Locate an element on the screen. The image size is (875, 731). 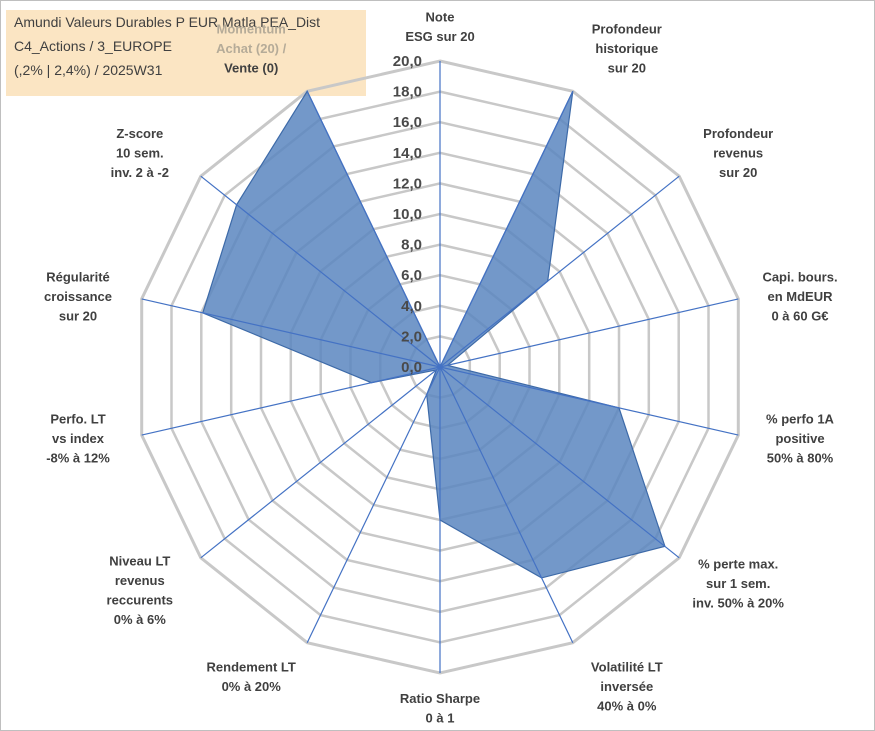
axis-label-10: Perfo. LT vs index -8% à 12% is located at coordinates (78, 439).